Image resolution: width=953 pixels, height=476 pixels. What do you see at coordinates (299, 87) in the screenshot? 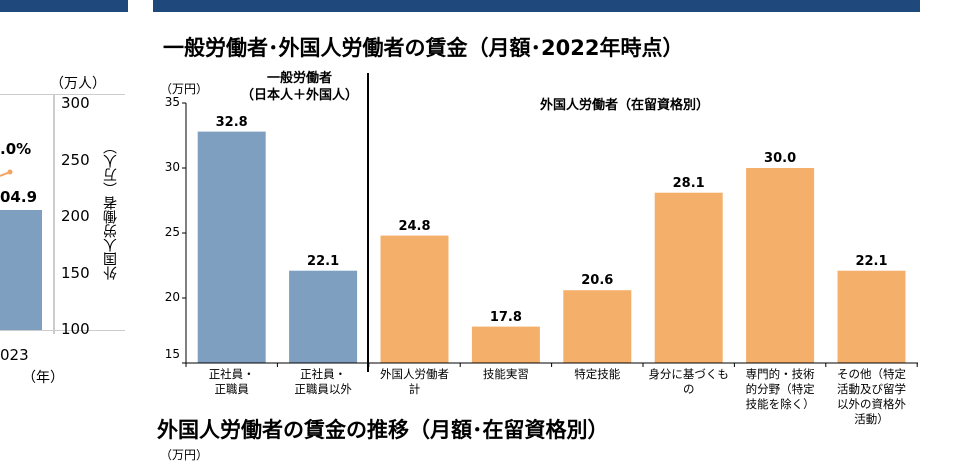
I see `group-label-general: 一般労働者 （日本人＋外国人）` at bounding box center [299, 87].